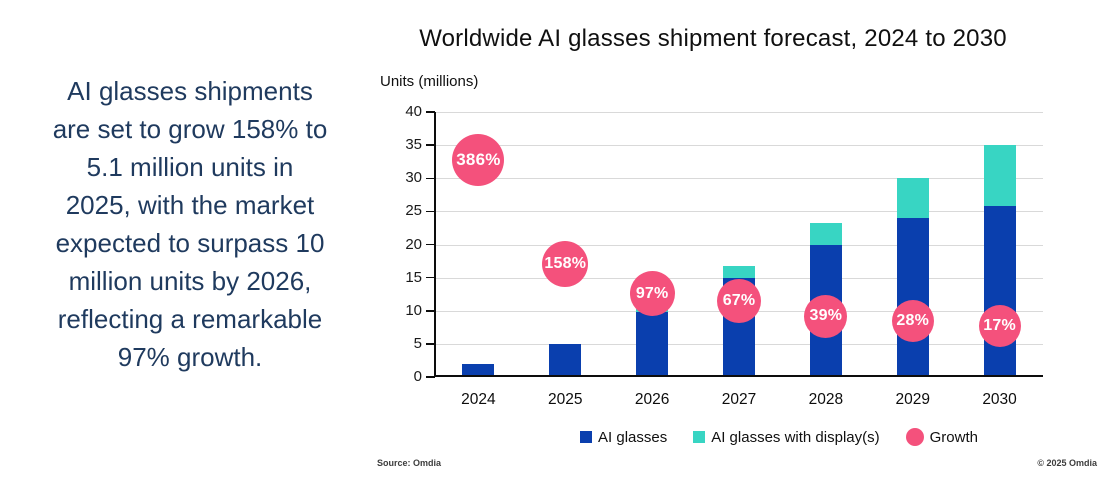 This screenshot has height=478, width=1103. What do you see at coordinates (413, 145) in the screenshot?
I see `y-axis-tick-label: 35` at bounding box center [413, 145].